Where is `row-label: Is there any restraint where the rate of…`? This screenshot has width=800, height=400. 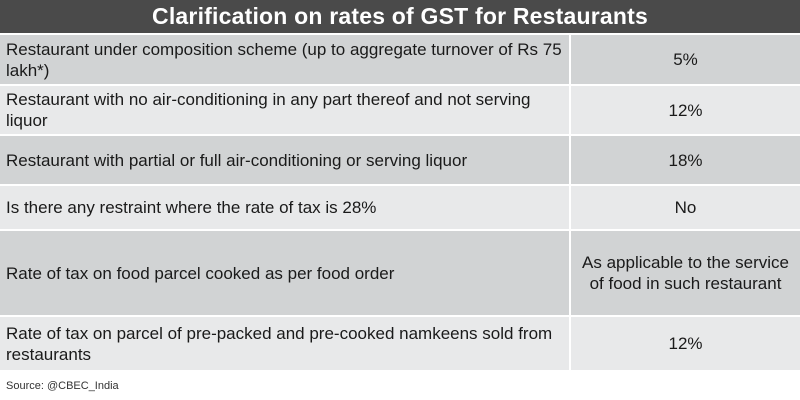 row-label: Is there any restraint where the rate of… is located at coordinates (285, 208).